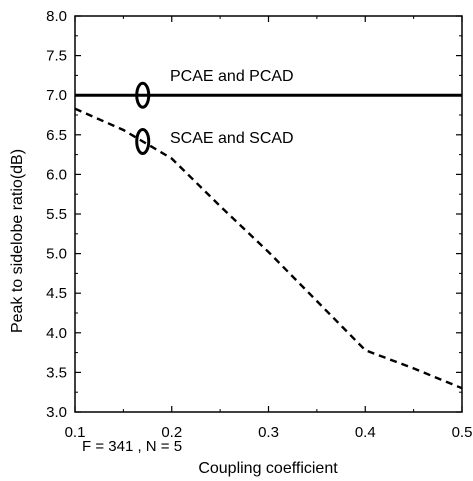 The height and width of the screenshot is (481, 473). I want to click on y-tick-label: 6.5, so click(56, 135).